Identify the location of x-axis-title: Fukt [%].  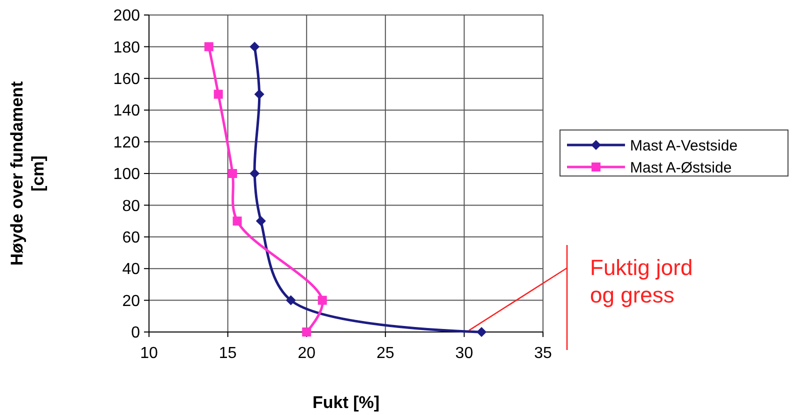
(346, 402).